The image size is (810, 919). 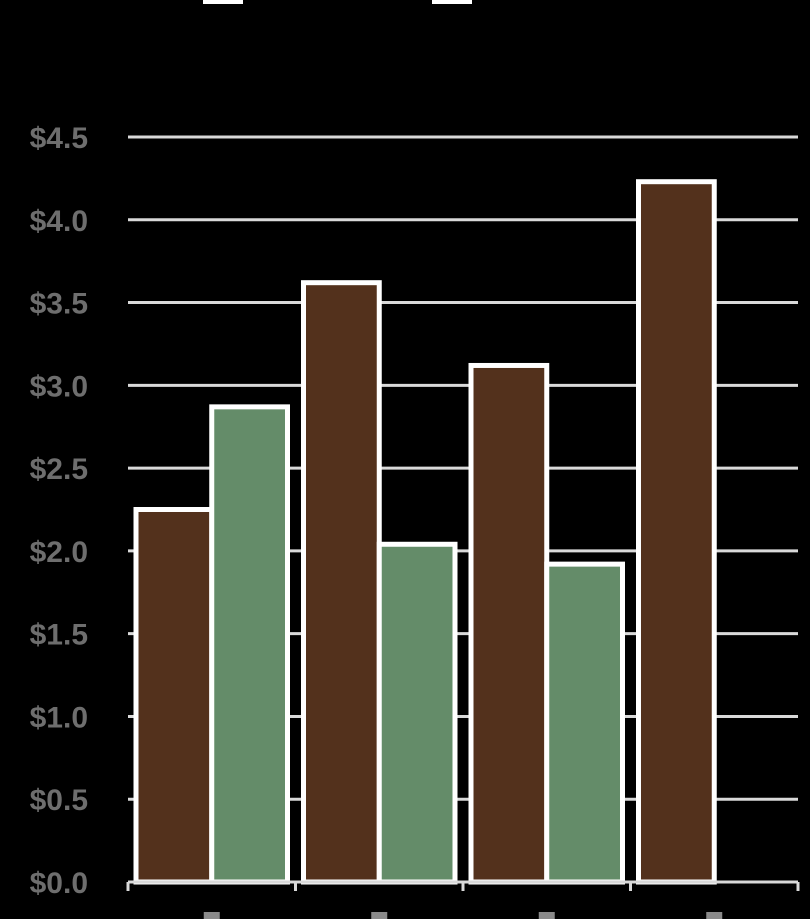 What do you see at coordinates (59, 221) in the screenshot?
I see `y-tick-label: $4.0` at bounding box center [59, 221].